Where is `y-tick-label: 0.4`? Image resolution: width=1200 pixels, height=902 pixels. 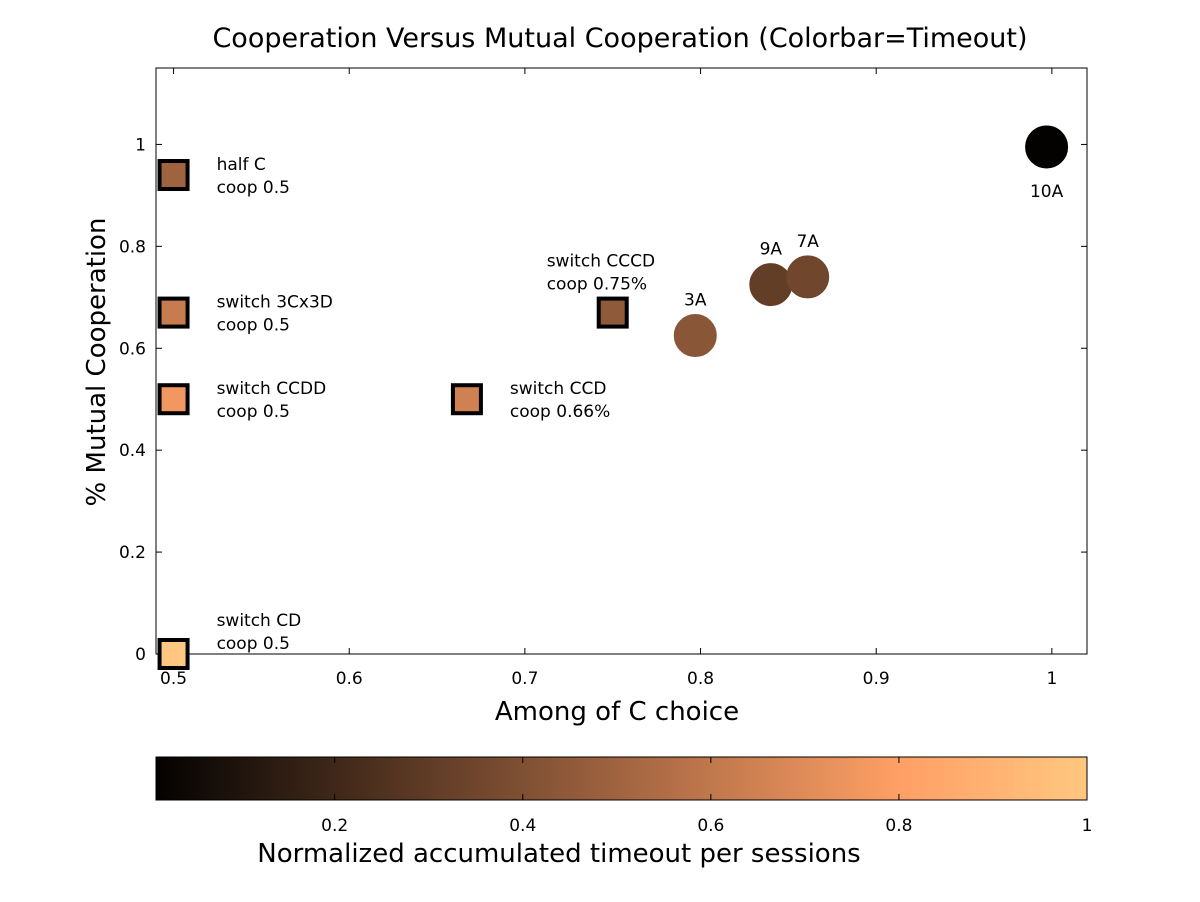
y-tick-label: 0.4 is located at coordinates (132, 451).